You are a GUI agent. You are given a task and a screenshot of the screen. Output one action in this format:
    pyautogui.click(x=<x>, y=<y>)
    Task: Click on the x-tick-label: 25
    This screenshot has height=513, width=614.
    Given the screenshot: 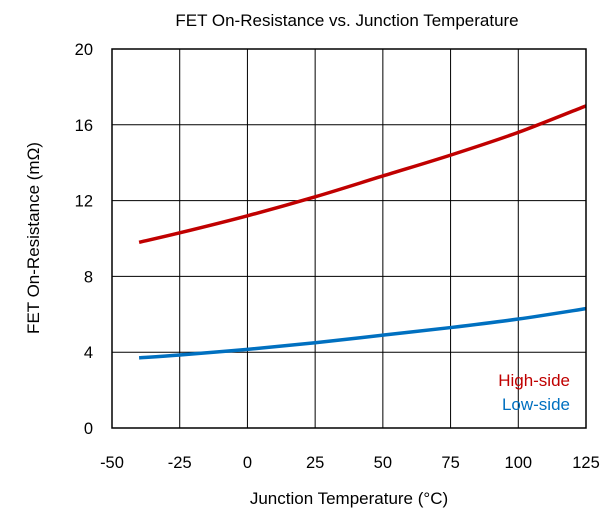 What is the action you would take?
    pyautogui.click(x=315, y=463)
    